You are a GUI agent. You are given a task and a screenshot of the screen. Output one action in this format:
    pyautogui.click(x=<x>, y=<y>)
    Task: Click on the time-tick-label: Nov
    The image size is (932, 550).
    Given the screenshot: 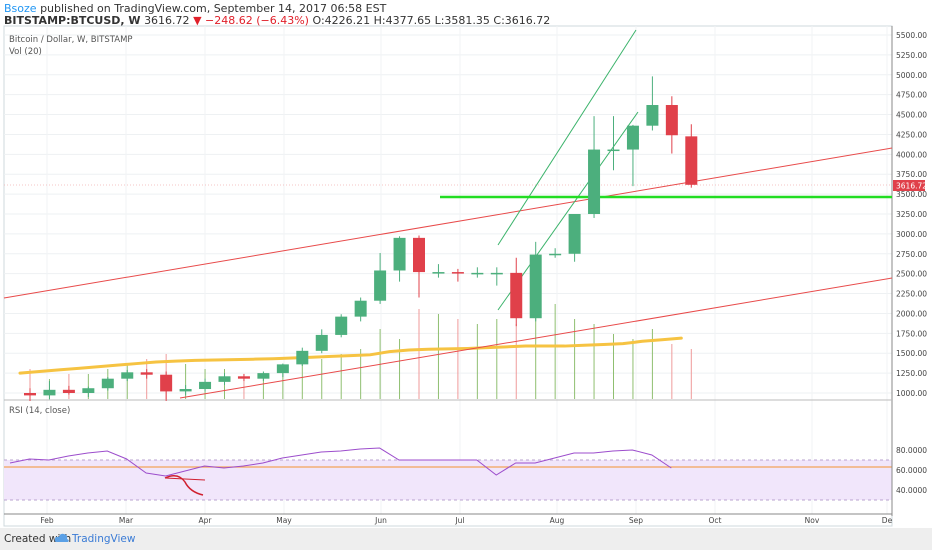 What is the action you would take?
    pyautogui.click(x=812, y=520)
    